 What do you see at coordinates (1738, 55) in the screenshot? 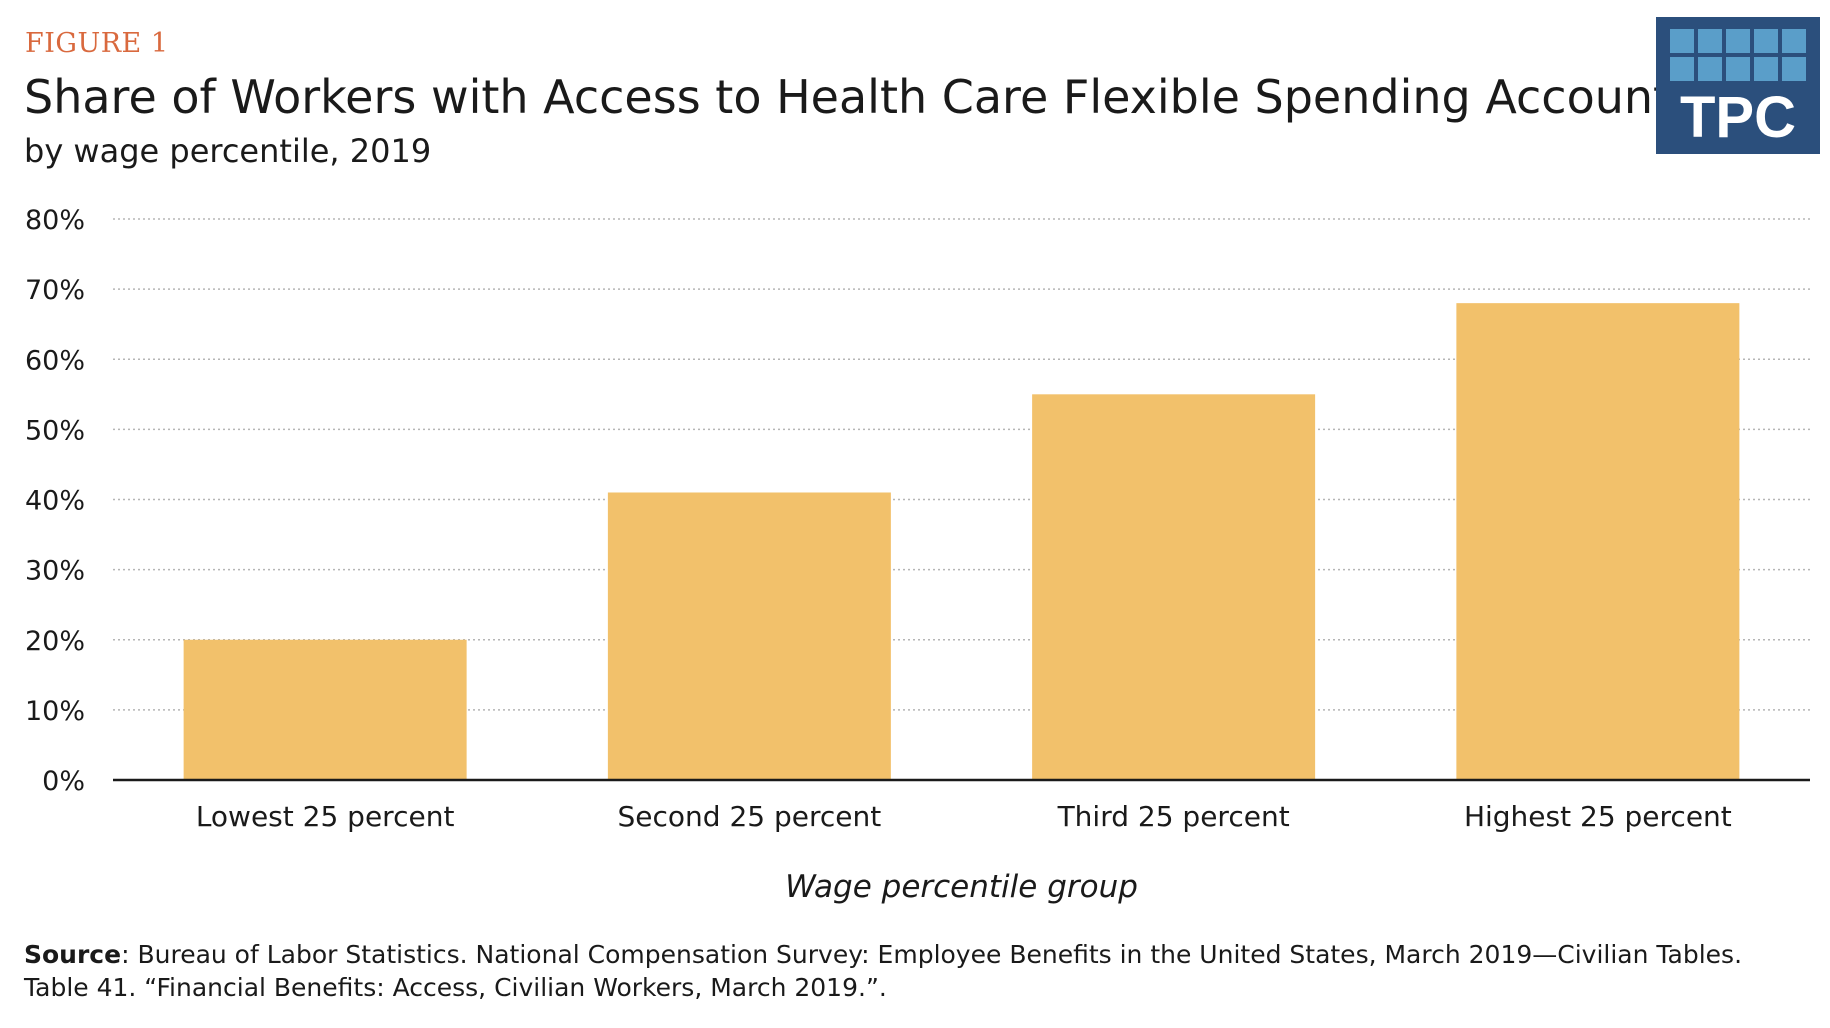
I see `logo-tiles` at bounding box center [1738, 55].